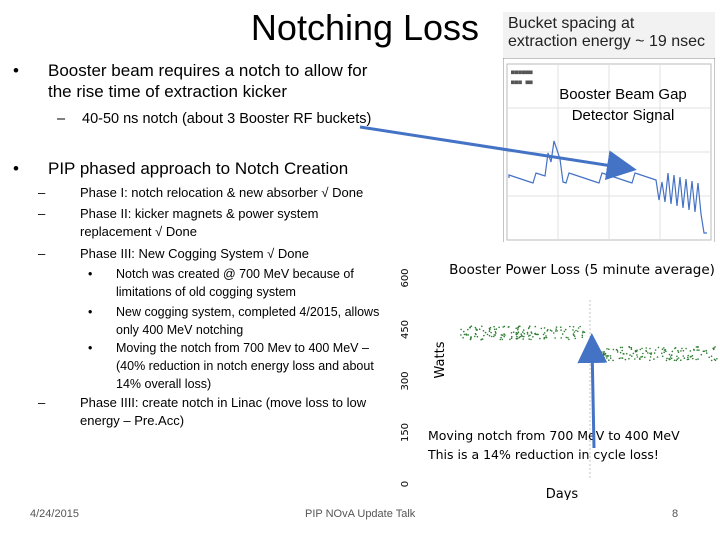 This screenshot has height=540, width=720. I want to click on y-tick-label: 450, so click(405, 329).